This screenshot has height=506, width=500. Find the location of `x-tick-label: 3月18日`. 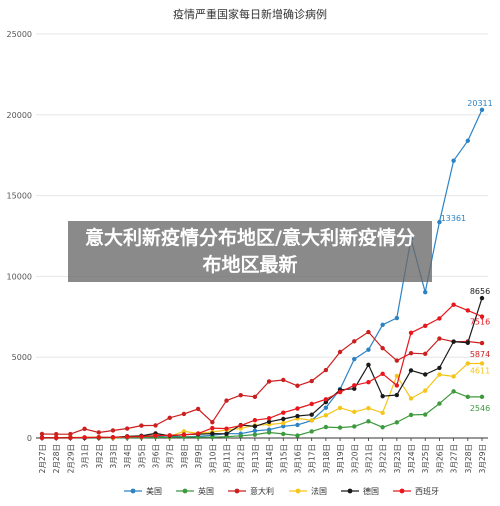

x-tick-label: 3月18日 is located at coordinates (326, 458).